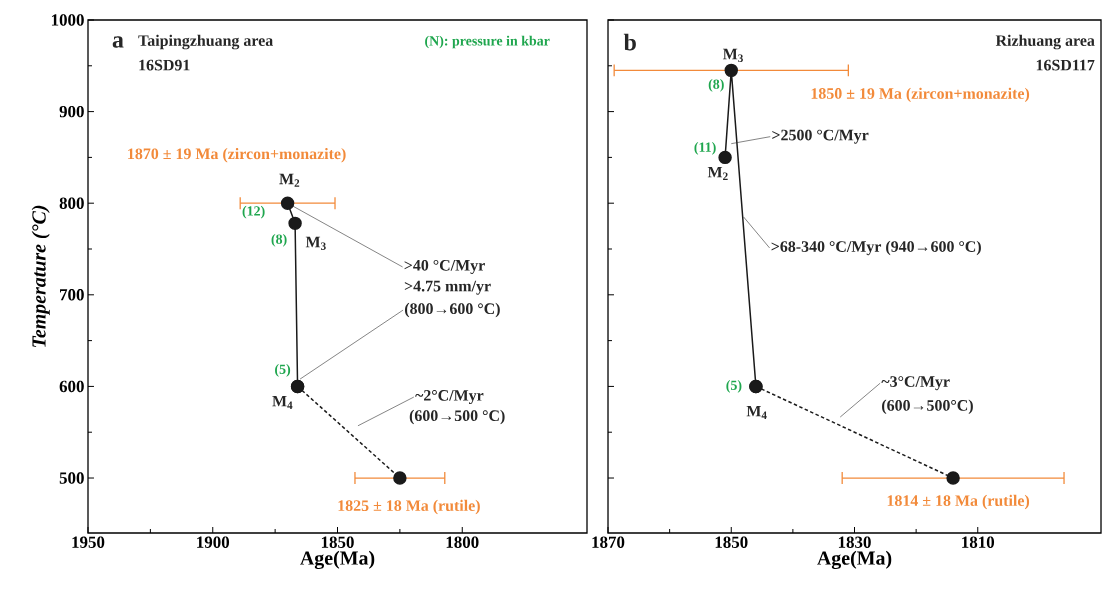 The height and width of the screenshot is (590, 1103). I want to click on annotation: Rizhuang area, so click(1045, 42).